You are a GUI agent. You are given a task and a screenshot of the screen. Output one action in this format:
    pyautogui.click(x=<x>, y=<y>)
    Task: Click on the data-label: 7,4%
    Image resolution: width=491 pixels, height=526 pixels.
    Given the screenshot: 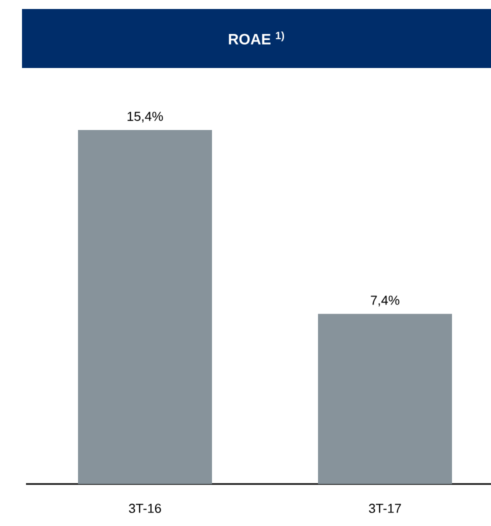 What is the action you would take?
    pyautogui.click(x=385, y=301)
    